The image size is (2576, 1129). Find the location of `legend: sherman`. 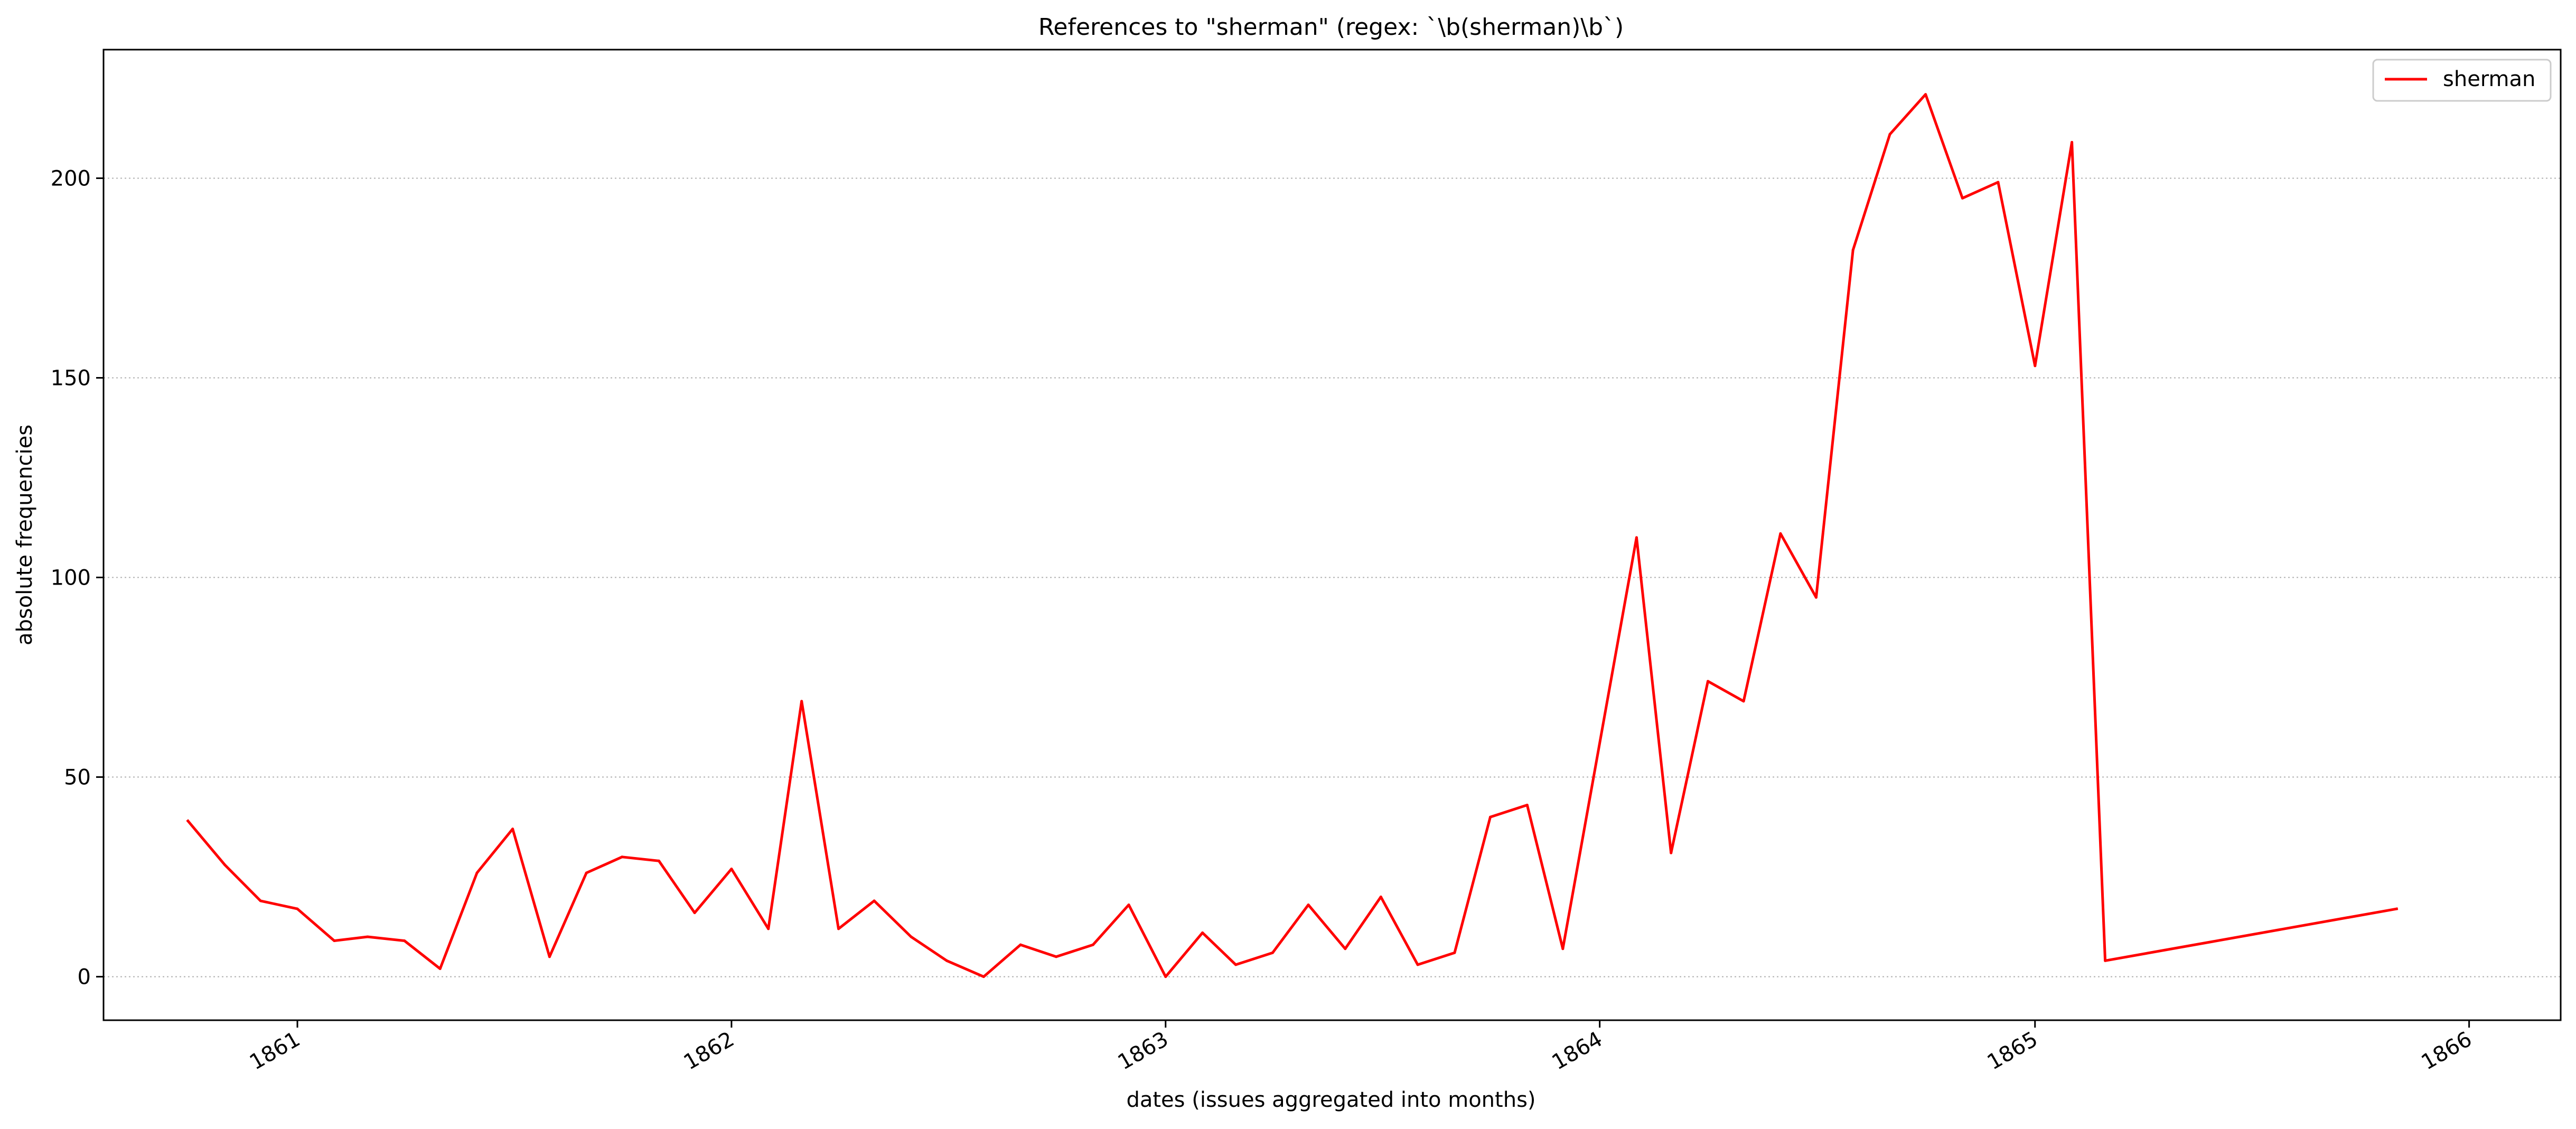

legend: sherman is located at coordinates (2462, 81).